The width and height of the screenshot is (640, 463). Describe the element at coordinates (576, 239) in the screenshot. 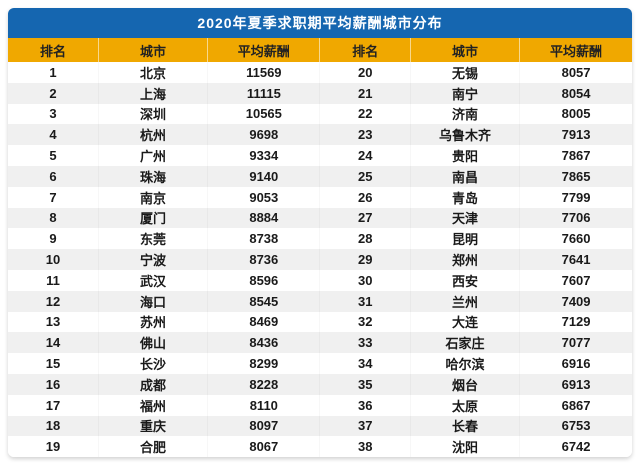

I see `salary-cell: 7660` at that location.